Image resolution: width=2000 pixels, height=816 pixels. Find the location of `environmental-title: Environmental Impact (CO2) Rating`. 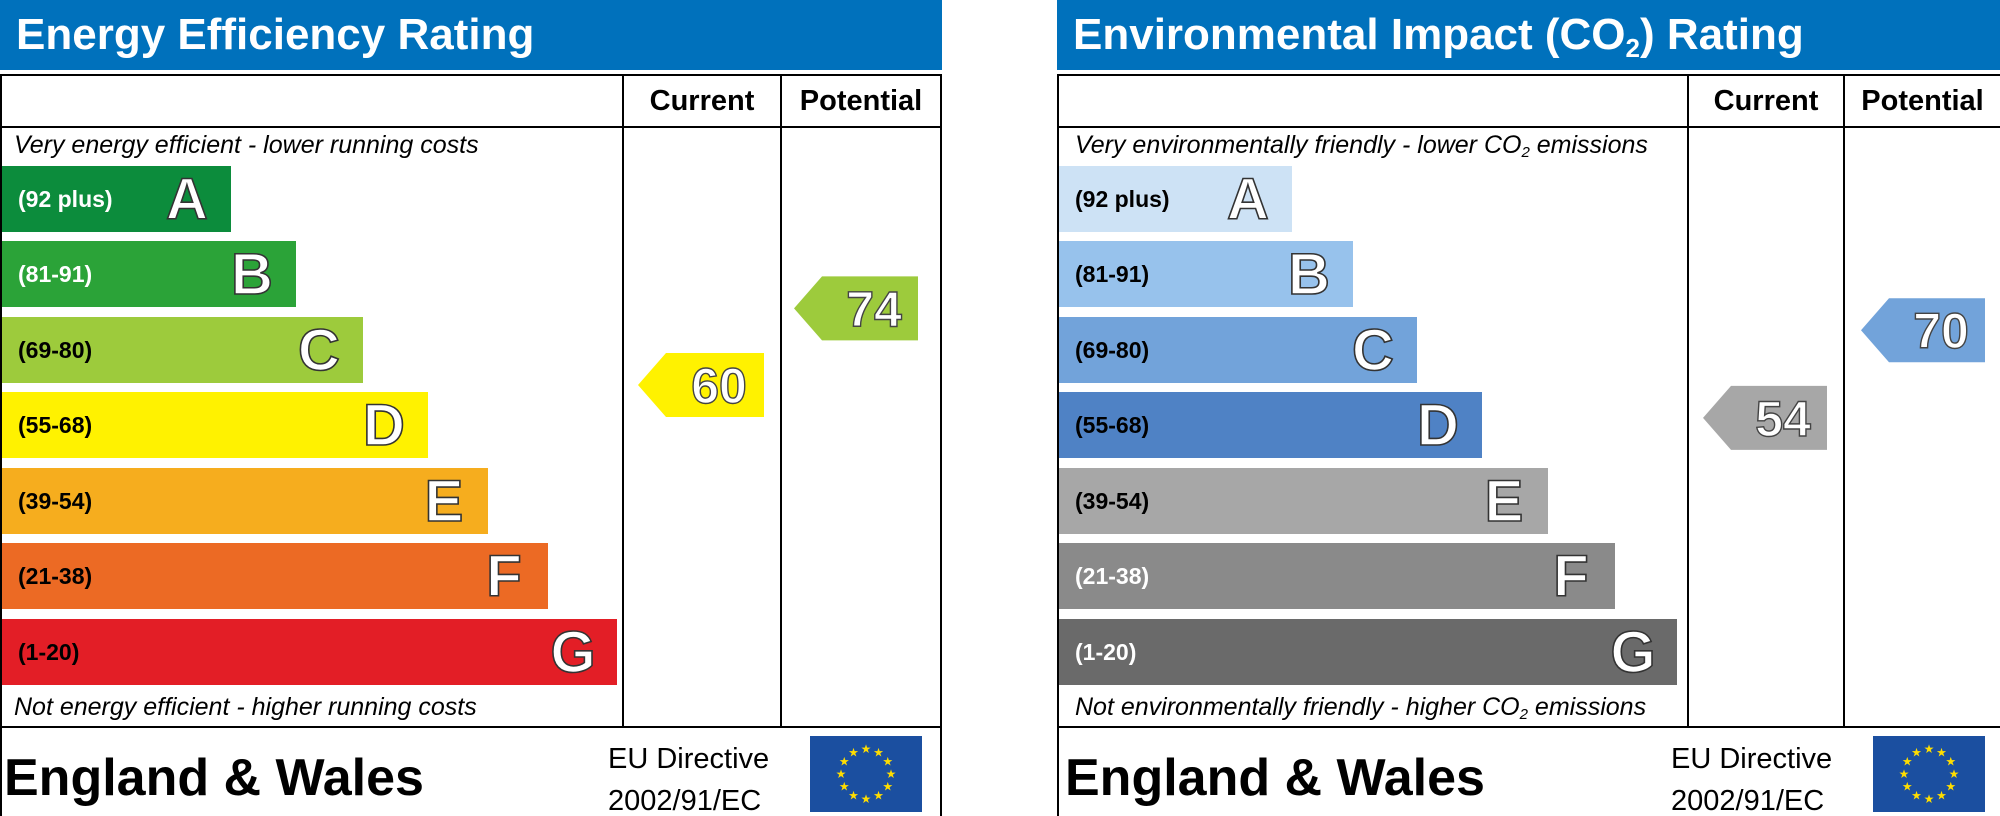

environmental-title: Environmental Impact (CO2) Rating is located at coordinates (1528, 35).